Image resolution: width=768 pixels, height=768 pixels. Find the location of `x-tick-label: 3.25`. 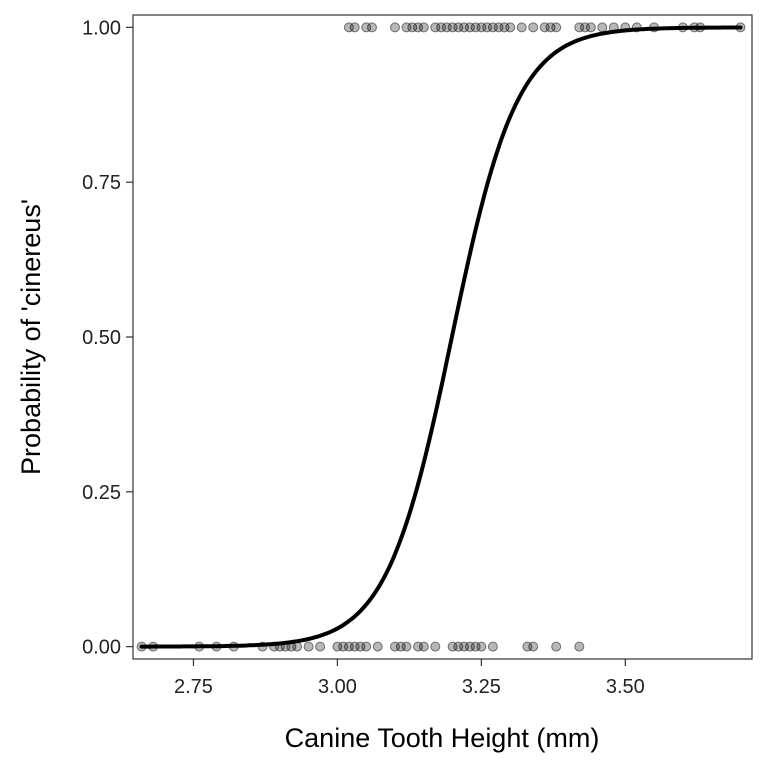

x-tick-label: 3.25 is located at coordinates (481, 687).